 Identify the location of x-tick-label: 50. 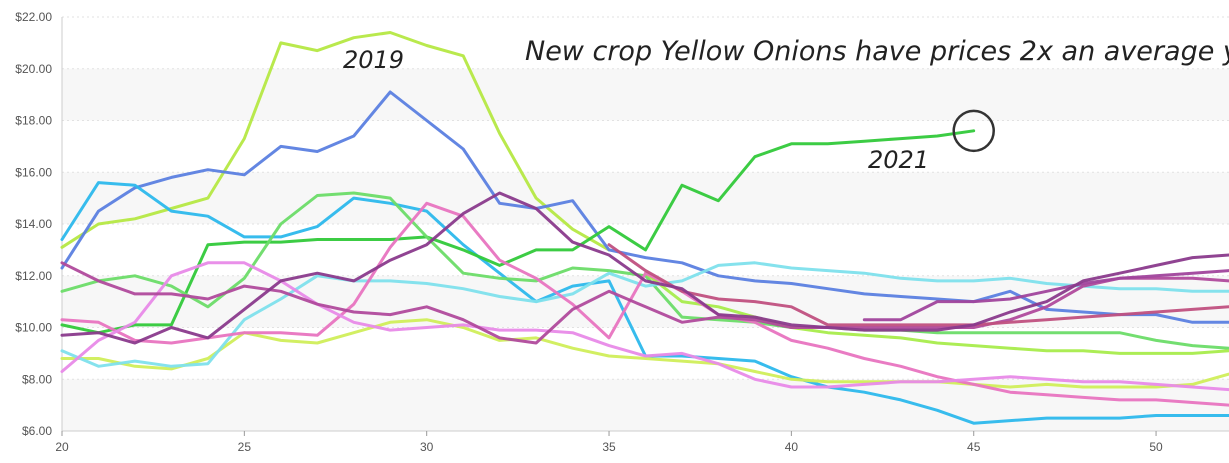
(1156, 447).